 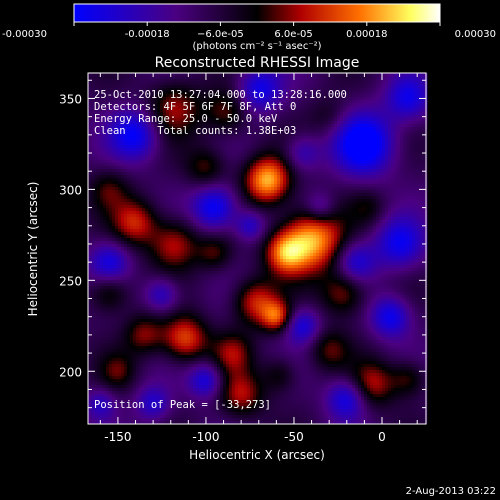 What do you see at coordinates (205, 437) in the screenshot?
I see `x-tick-label: -100` at bounding box center [205, 437].